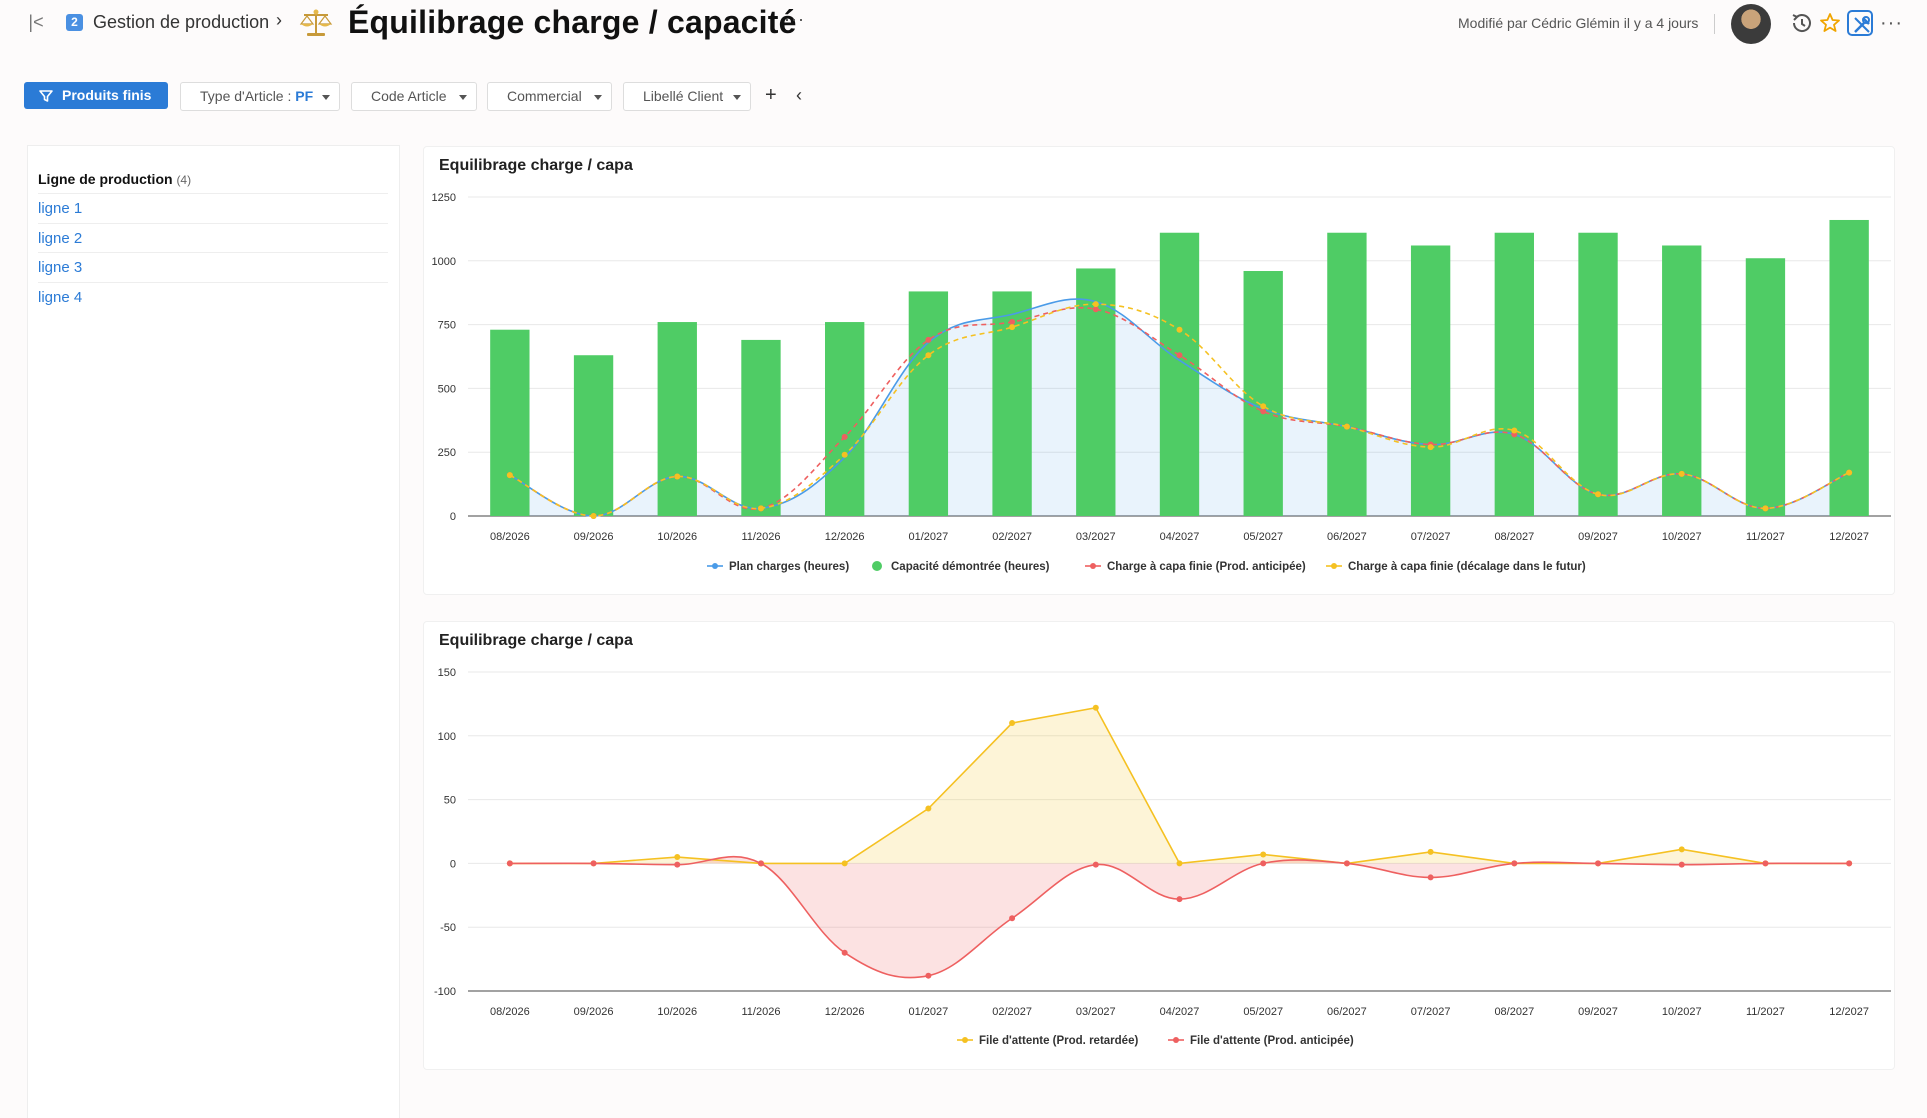  Describe the element at coordinates (279, 20) in the screenshot. I see `chevron-right-icon: ›` at that location.